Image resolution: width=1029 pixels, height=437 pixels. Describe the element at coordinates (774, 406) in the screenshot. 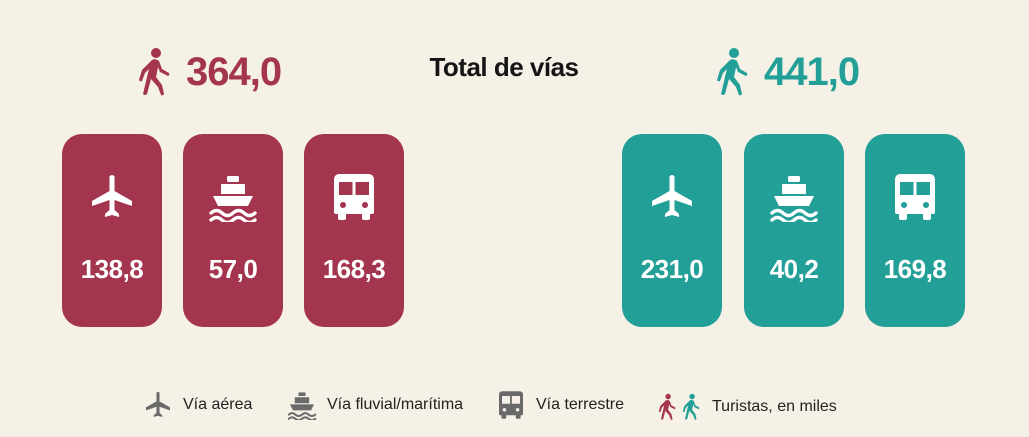

I see `legend-label-tourists: Turistas, en miles` at that location.